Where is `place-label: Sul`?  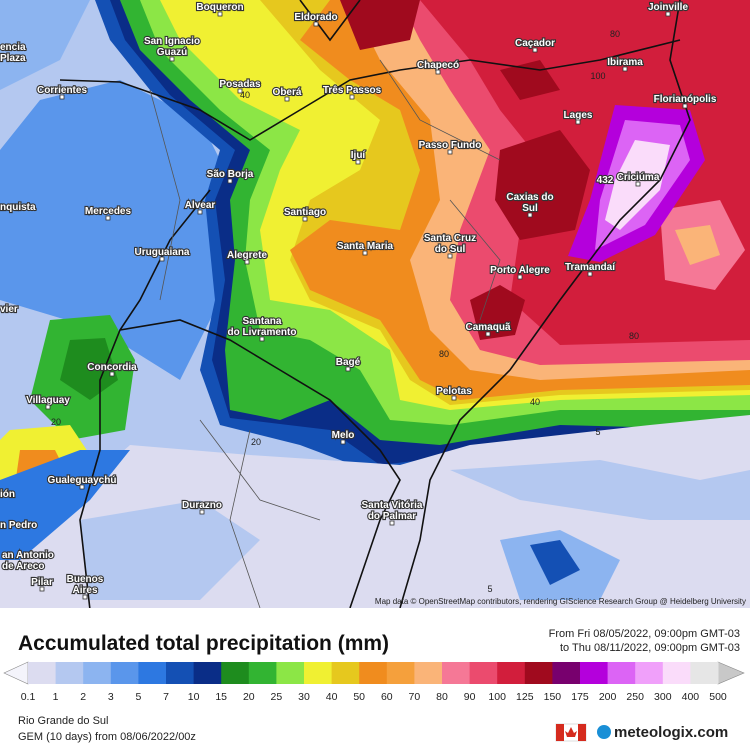 place-label: Sul is located at coordinates (530, 208).